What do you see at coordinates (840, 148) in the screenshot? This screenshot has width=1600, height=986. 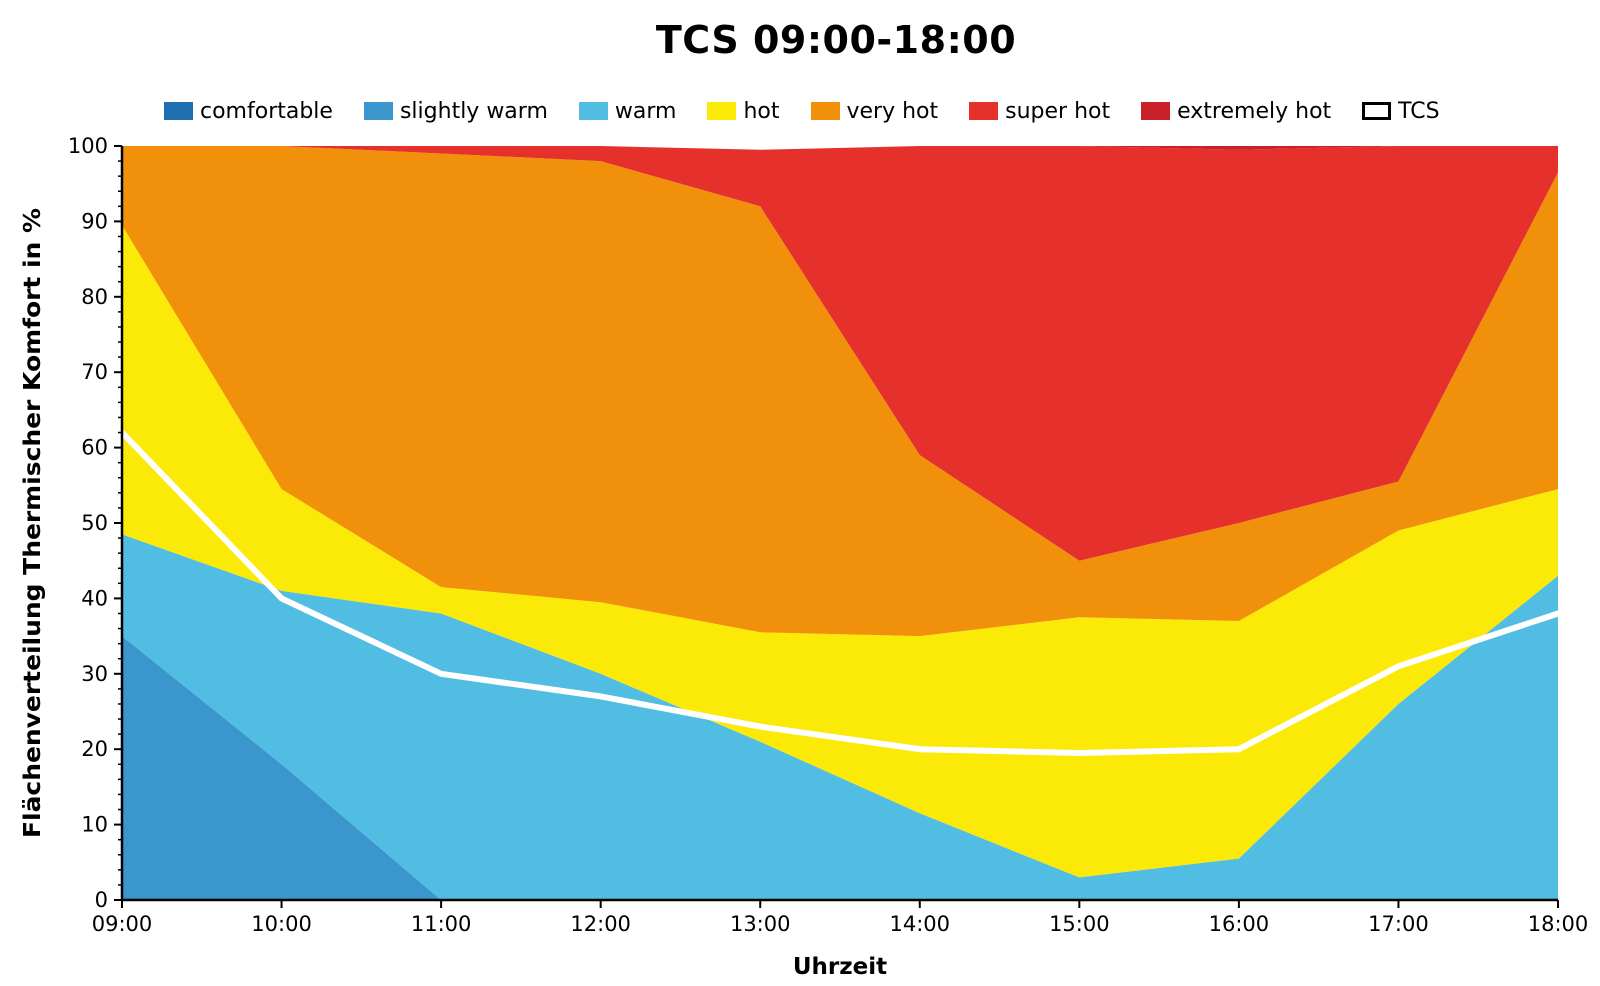 I see `area-extremely-hot` at bounding box center [840, 148].